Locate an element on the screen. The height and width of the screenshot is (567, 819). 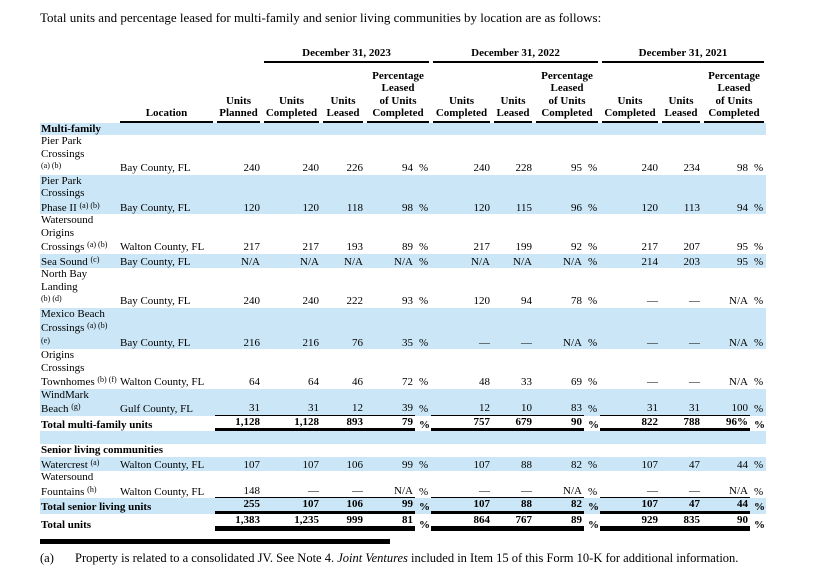
column-header-units-leased: Units Leased is located at coordinates (681, 93).